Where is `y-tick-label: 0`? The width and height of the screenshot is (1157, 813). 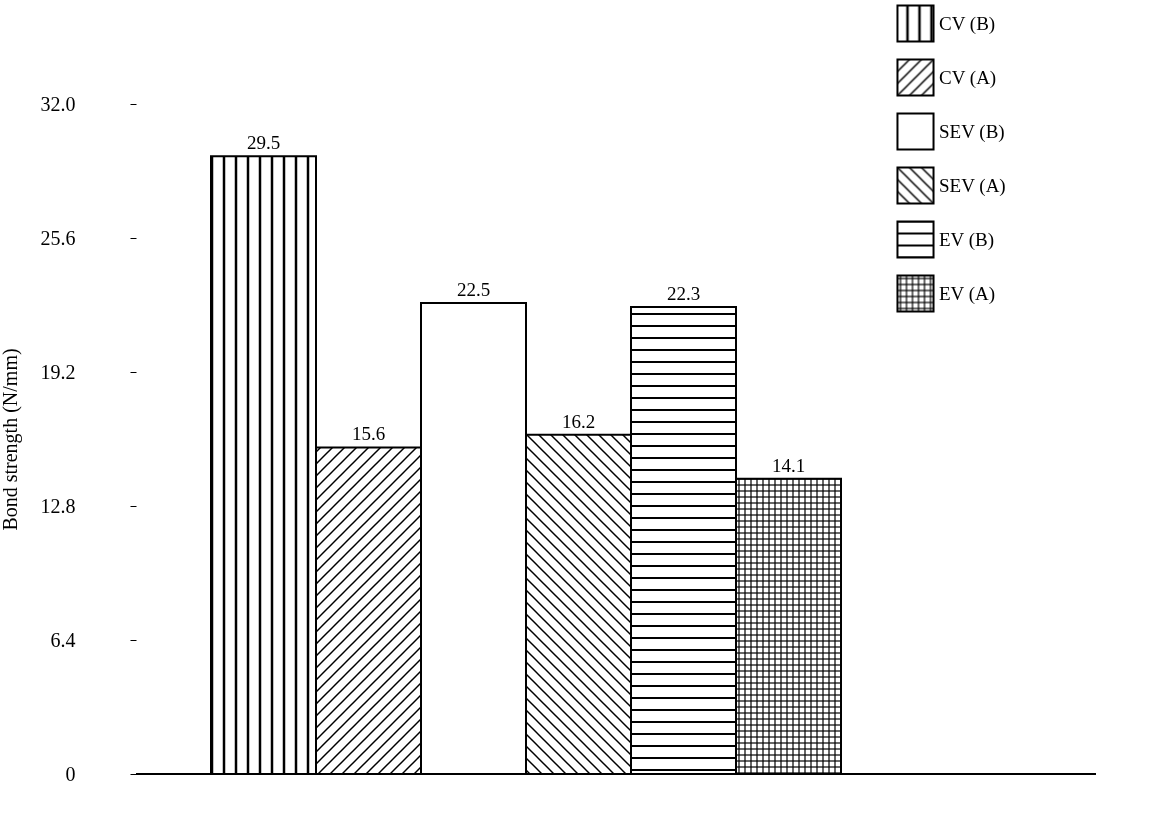
y-tick-label: 0 is located at coordinates (70, 773).